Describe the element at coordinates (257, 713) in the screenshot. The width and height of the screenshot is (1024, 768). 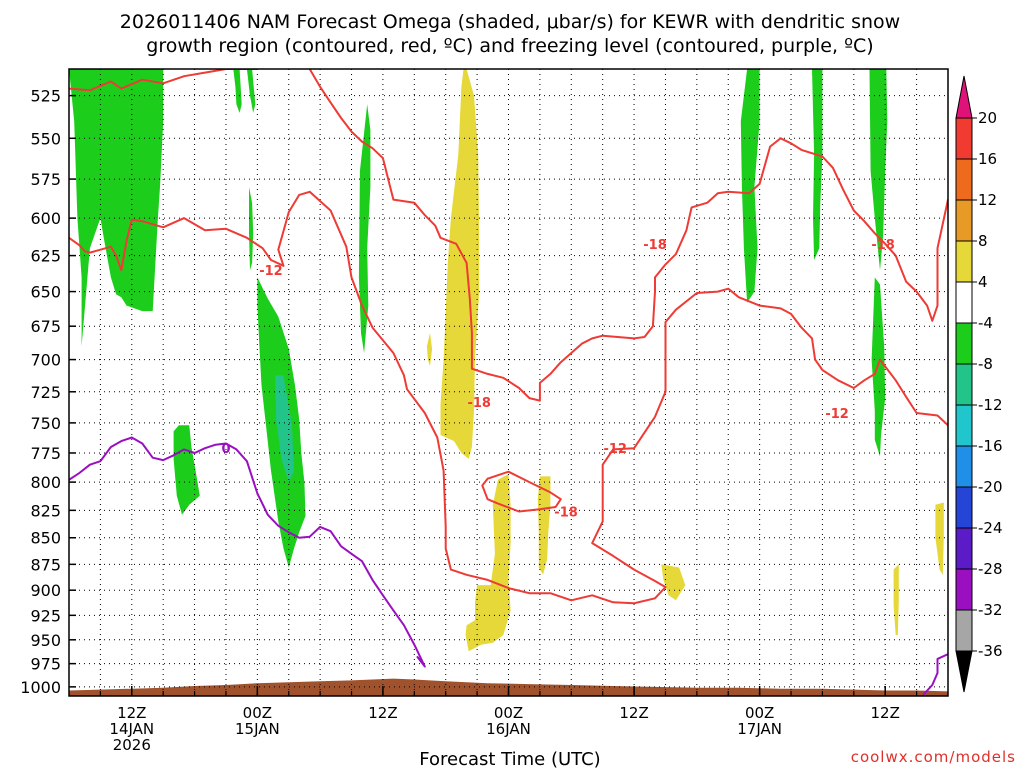
I see `xtick-label-18-1: 00Z` at that location.